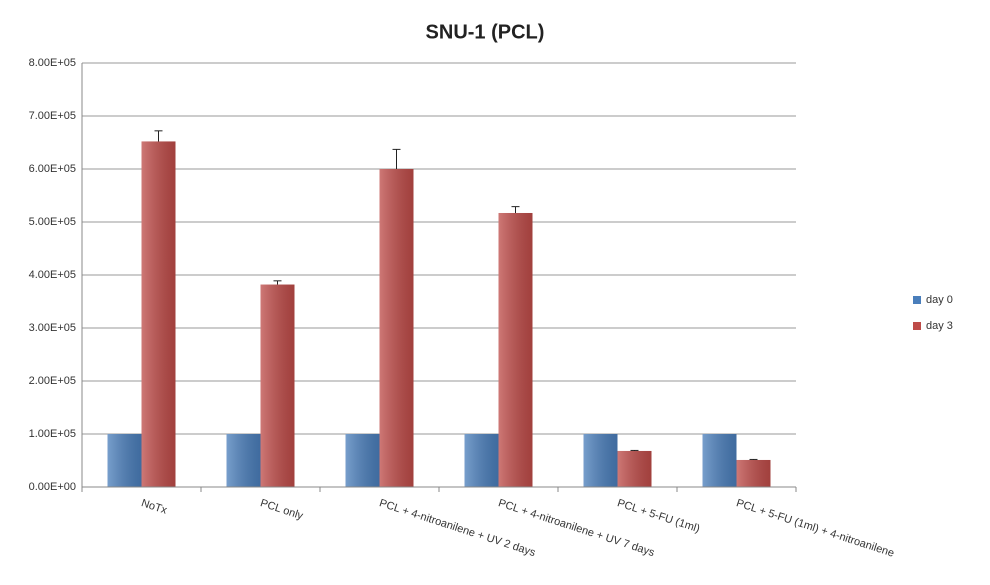 Image resolution: width=990 pixels, height=585 pixels. I want to click on y-tick-label: 6.00E+05, so click(52, 169).